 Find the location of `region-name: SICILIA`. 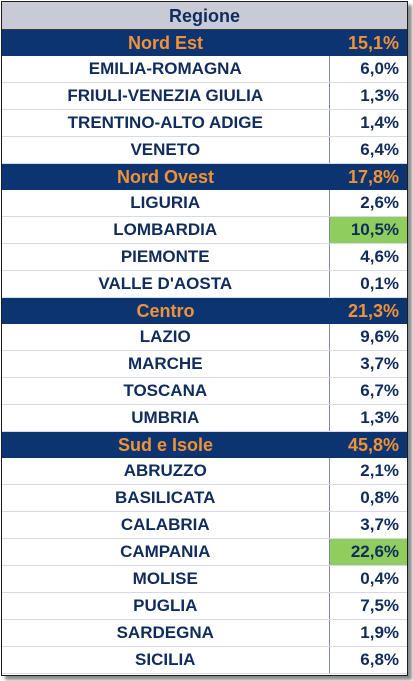

region-name: SICILIA is located at coordinates (166, 660).